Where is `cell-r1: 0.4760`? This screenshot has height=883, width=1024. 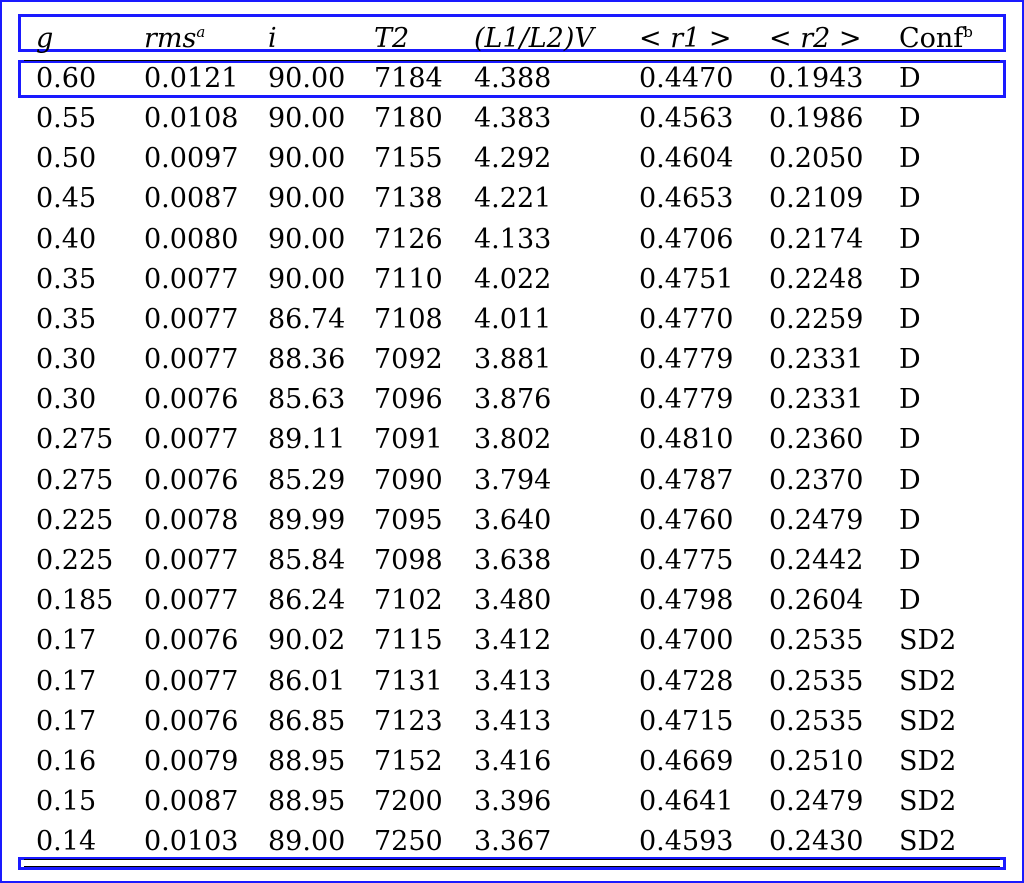
cell-r1: 0.4760 is located at coordinates (686, 520).